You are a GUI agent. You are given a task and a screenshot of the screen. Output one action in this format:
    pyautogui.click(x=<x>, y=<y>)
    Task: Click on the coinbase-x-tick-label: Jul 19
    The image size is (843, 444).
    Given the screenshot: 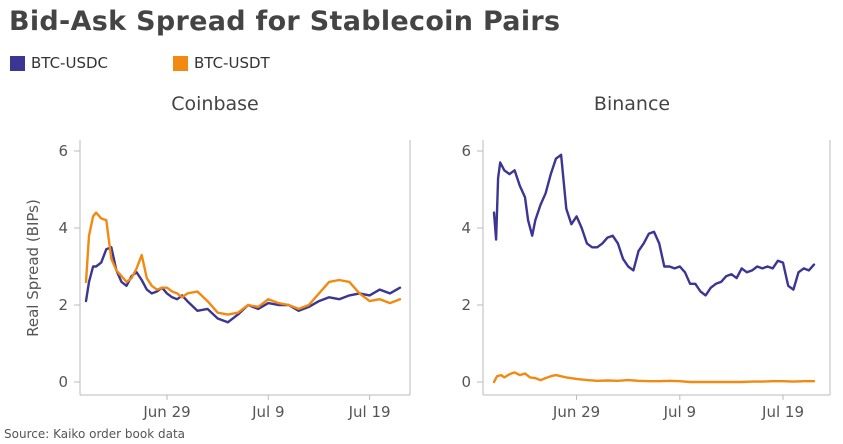 What is the action you would take?
    pyautogui.click(x=369, y=412)
    